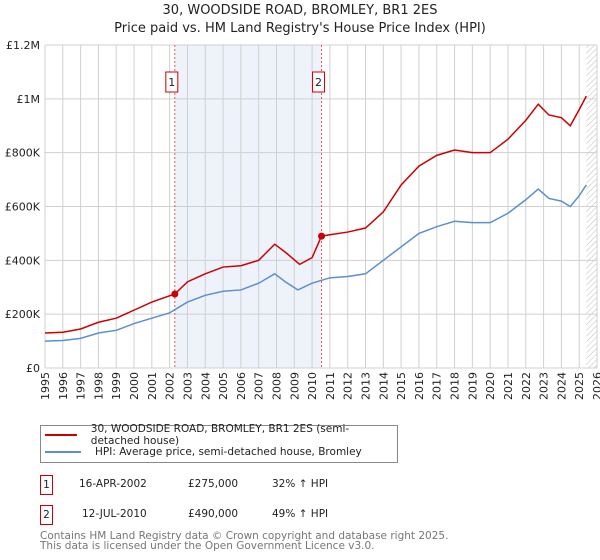 The image size is (600, 560). What do you see at coordinates (116, 386) in the screenshot?
I see `x-tick-label: 1999` at bounding box center [116, 386].